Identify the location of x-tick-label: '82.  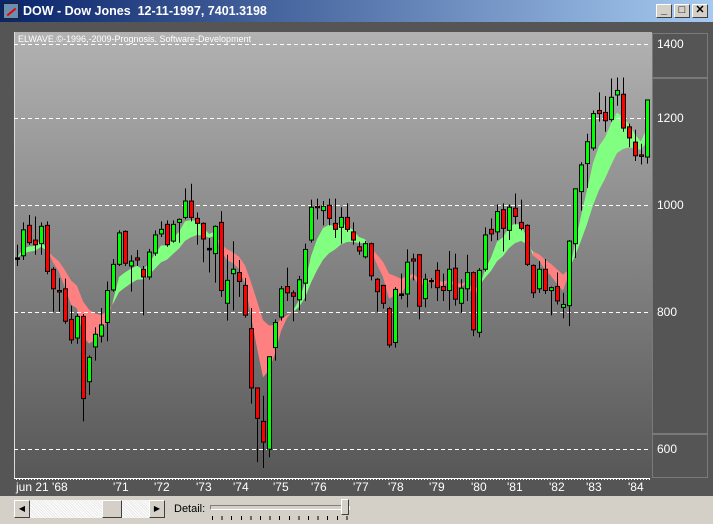
(557, 487).